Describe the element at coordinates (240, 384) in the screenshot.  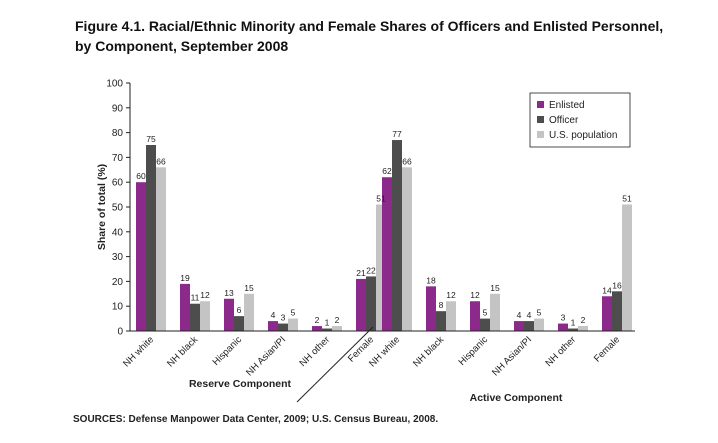
I see `group-label-reserve: Reserve Component` at that location.